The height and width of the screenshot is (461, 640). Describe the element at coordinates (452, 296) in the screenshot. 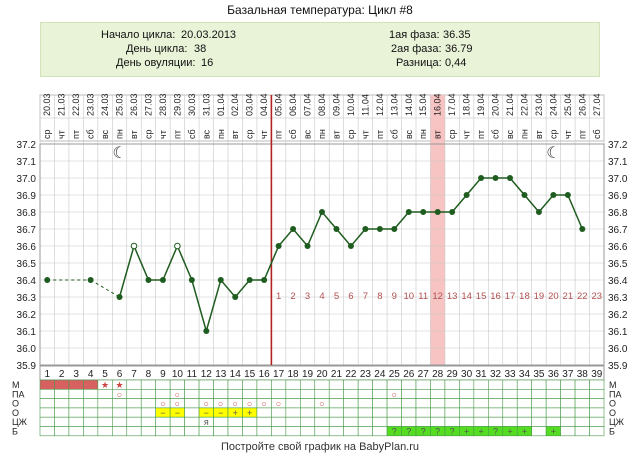

I see `luteal-day-number: 13` at that location.